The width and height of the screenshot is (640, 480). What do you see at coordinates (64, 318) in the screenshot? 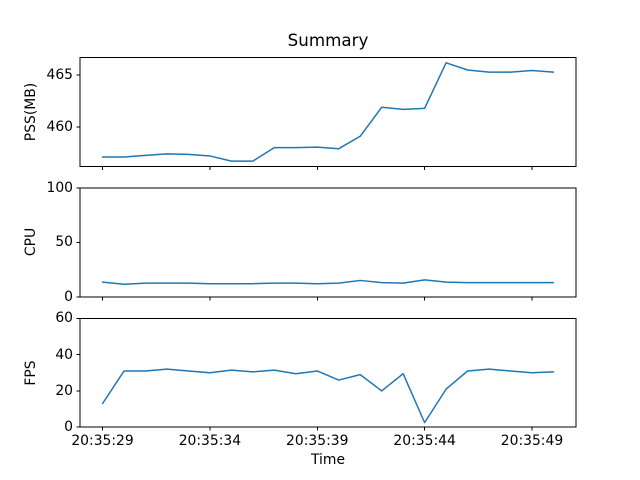
I see `fps-ytick-label: 60` at bounding box center [64, 318].